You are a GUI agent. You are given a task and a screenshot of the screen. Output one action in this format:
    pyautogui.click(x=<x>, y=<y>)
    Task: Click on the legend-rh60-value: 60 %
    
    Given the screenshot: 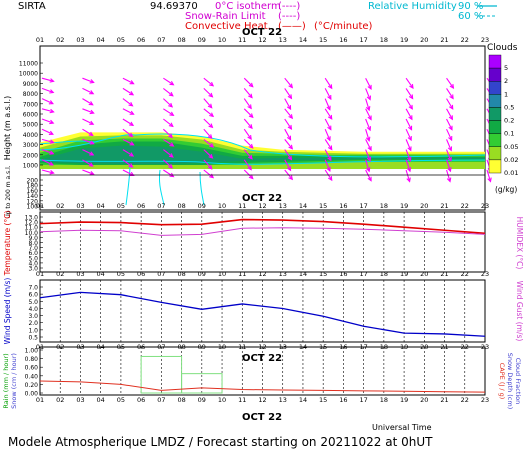 What is the action you would take?
    pyautogui.click(x=470, y=16)
    